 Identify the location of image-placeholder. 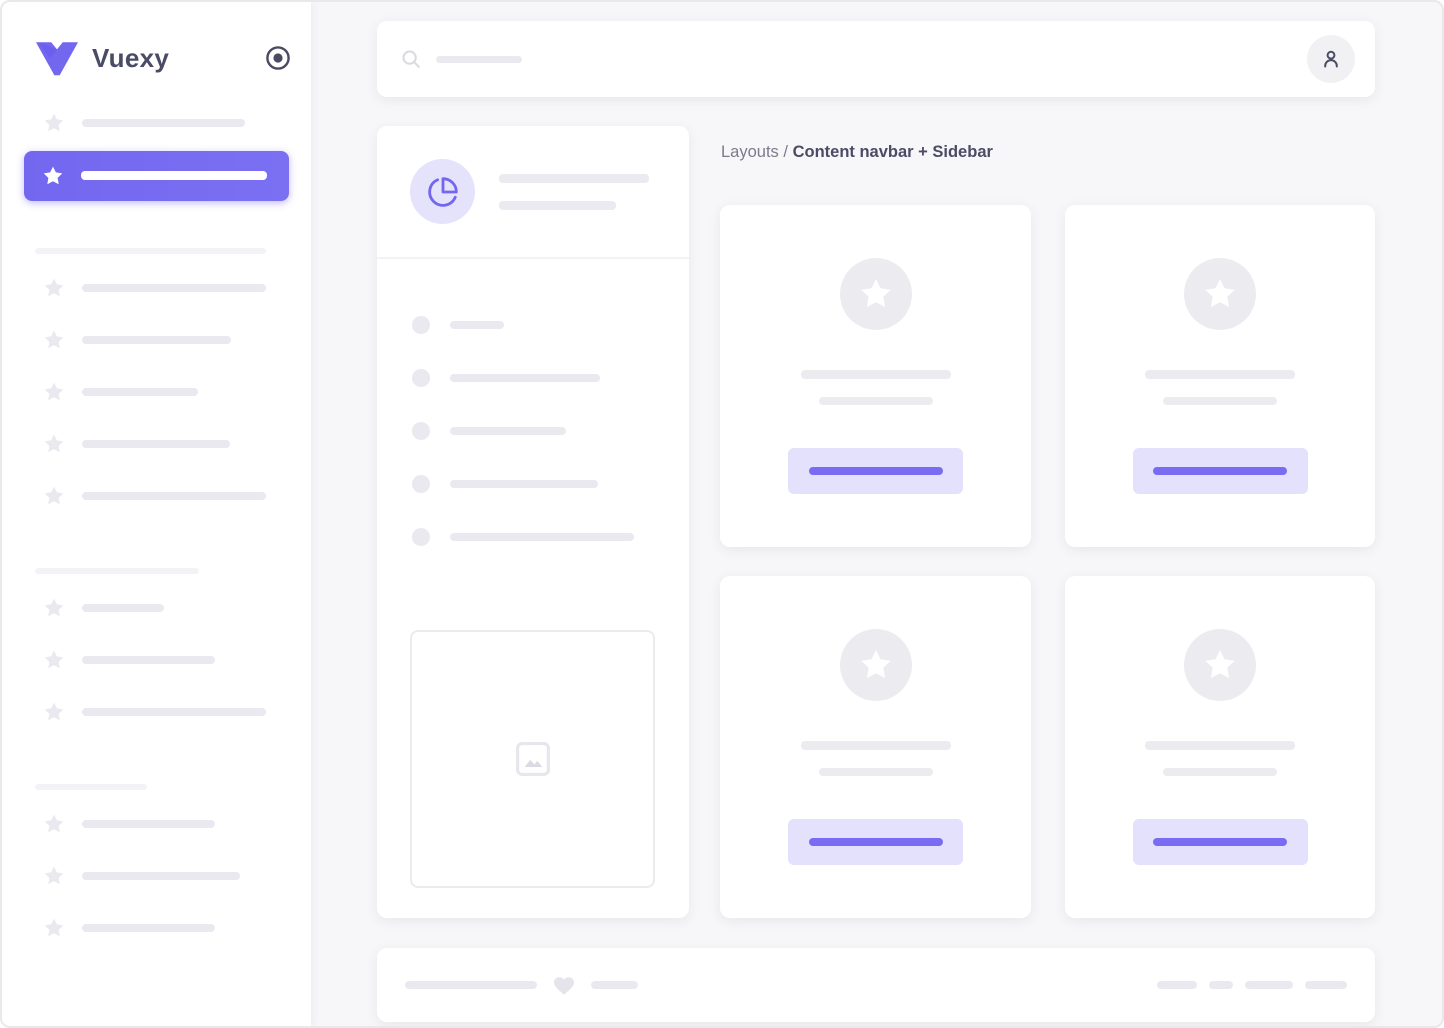
(532, 759).